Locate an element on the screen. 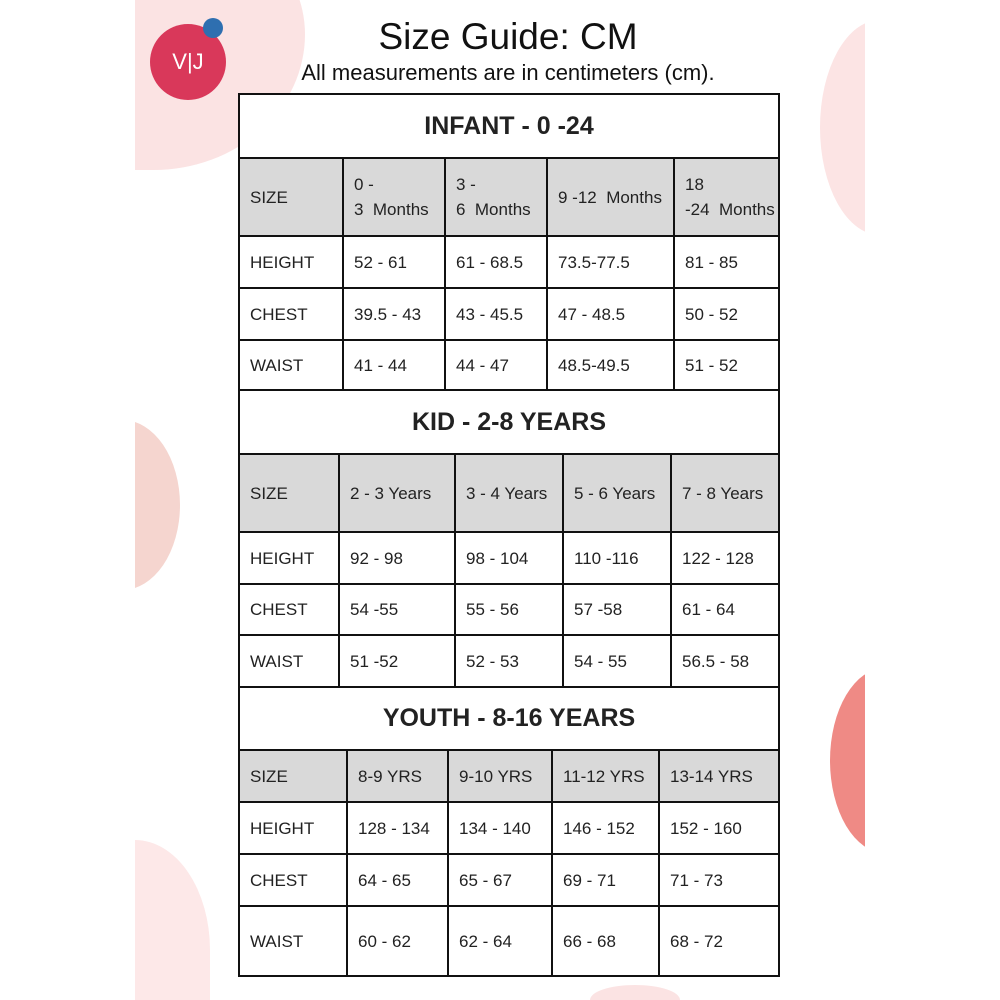 The width and height of the screenshot is (1000, 1000). table-cell: 51 -52 is located at coordinates (397, 661).